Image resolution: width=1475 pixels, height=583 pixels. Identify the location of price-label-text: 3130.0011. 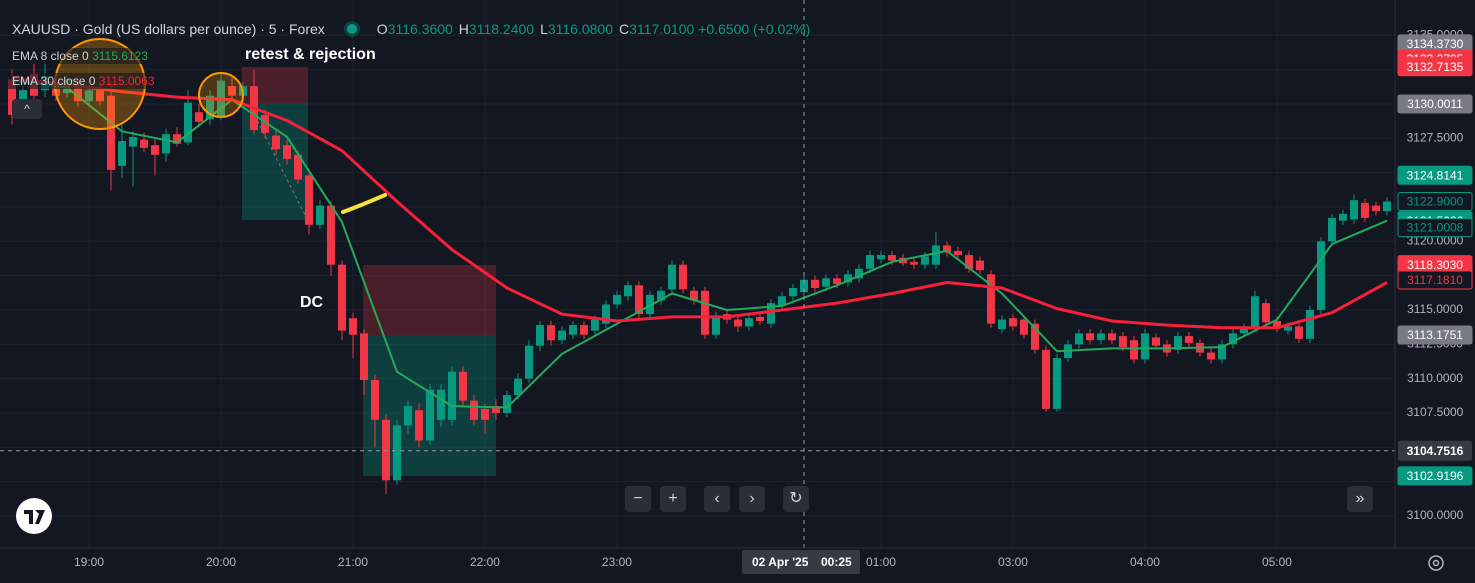
(1435, 104).